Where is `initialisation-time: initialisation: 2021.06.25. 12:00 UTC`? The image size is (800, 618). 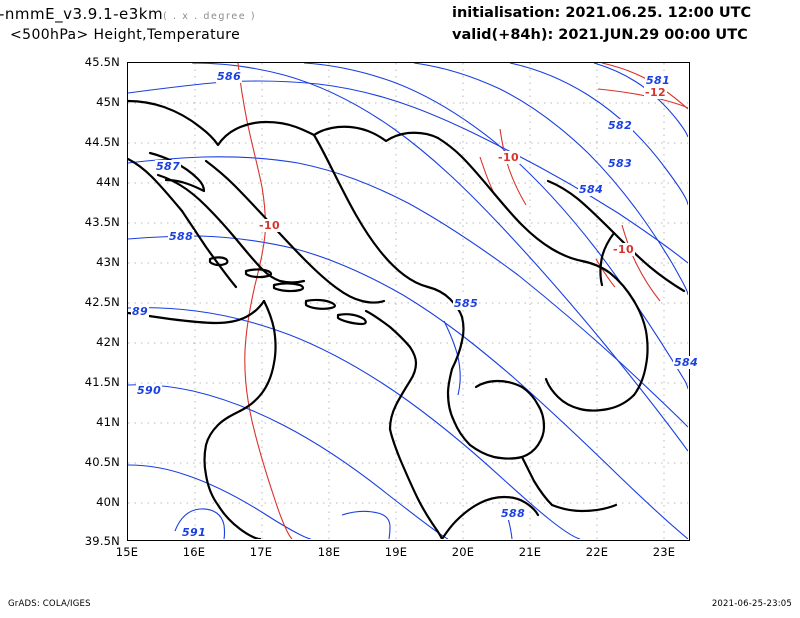
initialisation-time: initialisation: 2021.06.25. 12:00 UTC is located at coordinates (602, 13).